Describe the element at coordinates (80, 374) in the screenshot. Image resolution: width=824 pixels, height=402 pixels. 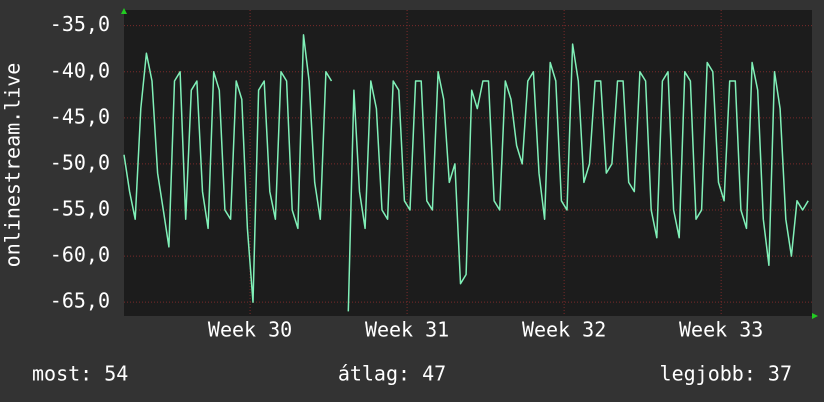
I see `stat-current: most: 54` at that location.